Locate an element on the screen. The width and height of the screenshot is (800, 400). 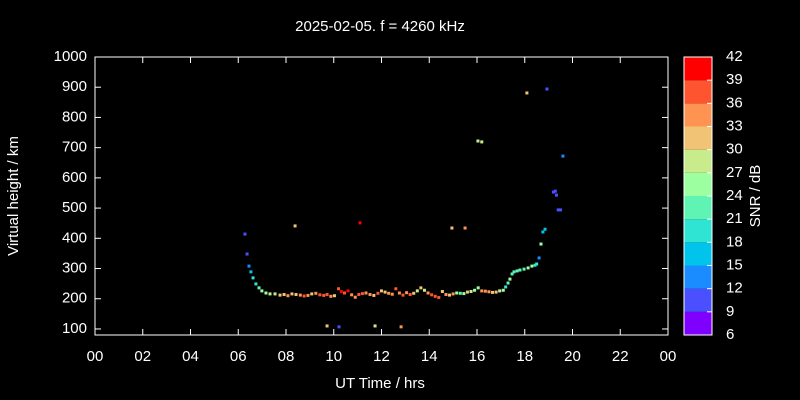
y-tick-label: 600 is located at coordinates (74, 177).